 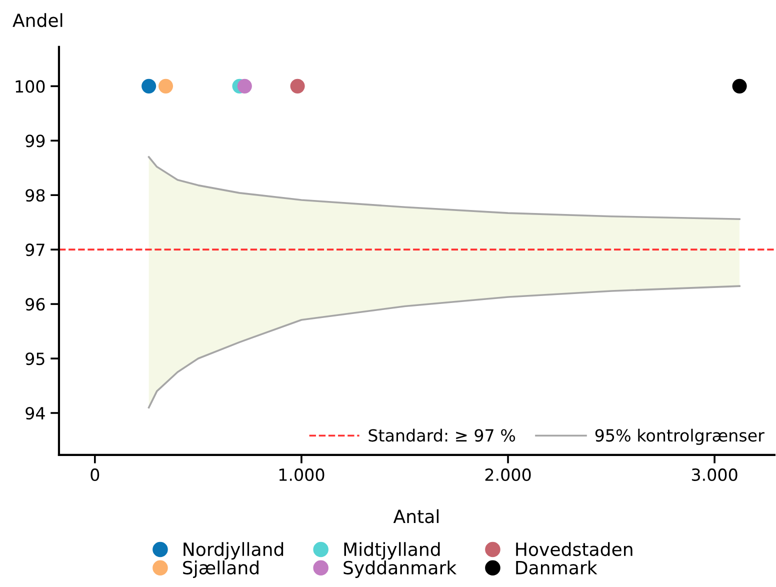 I want to click on legend-label: Sjælland, so click(x=220, y=569).